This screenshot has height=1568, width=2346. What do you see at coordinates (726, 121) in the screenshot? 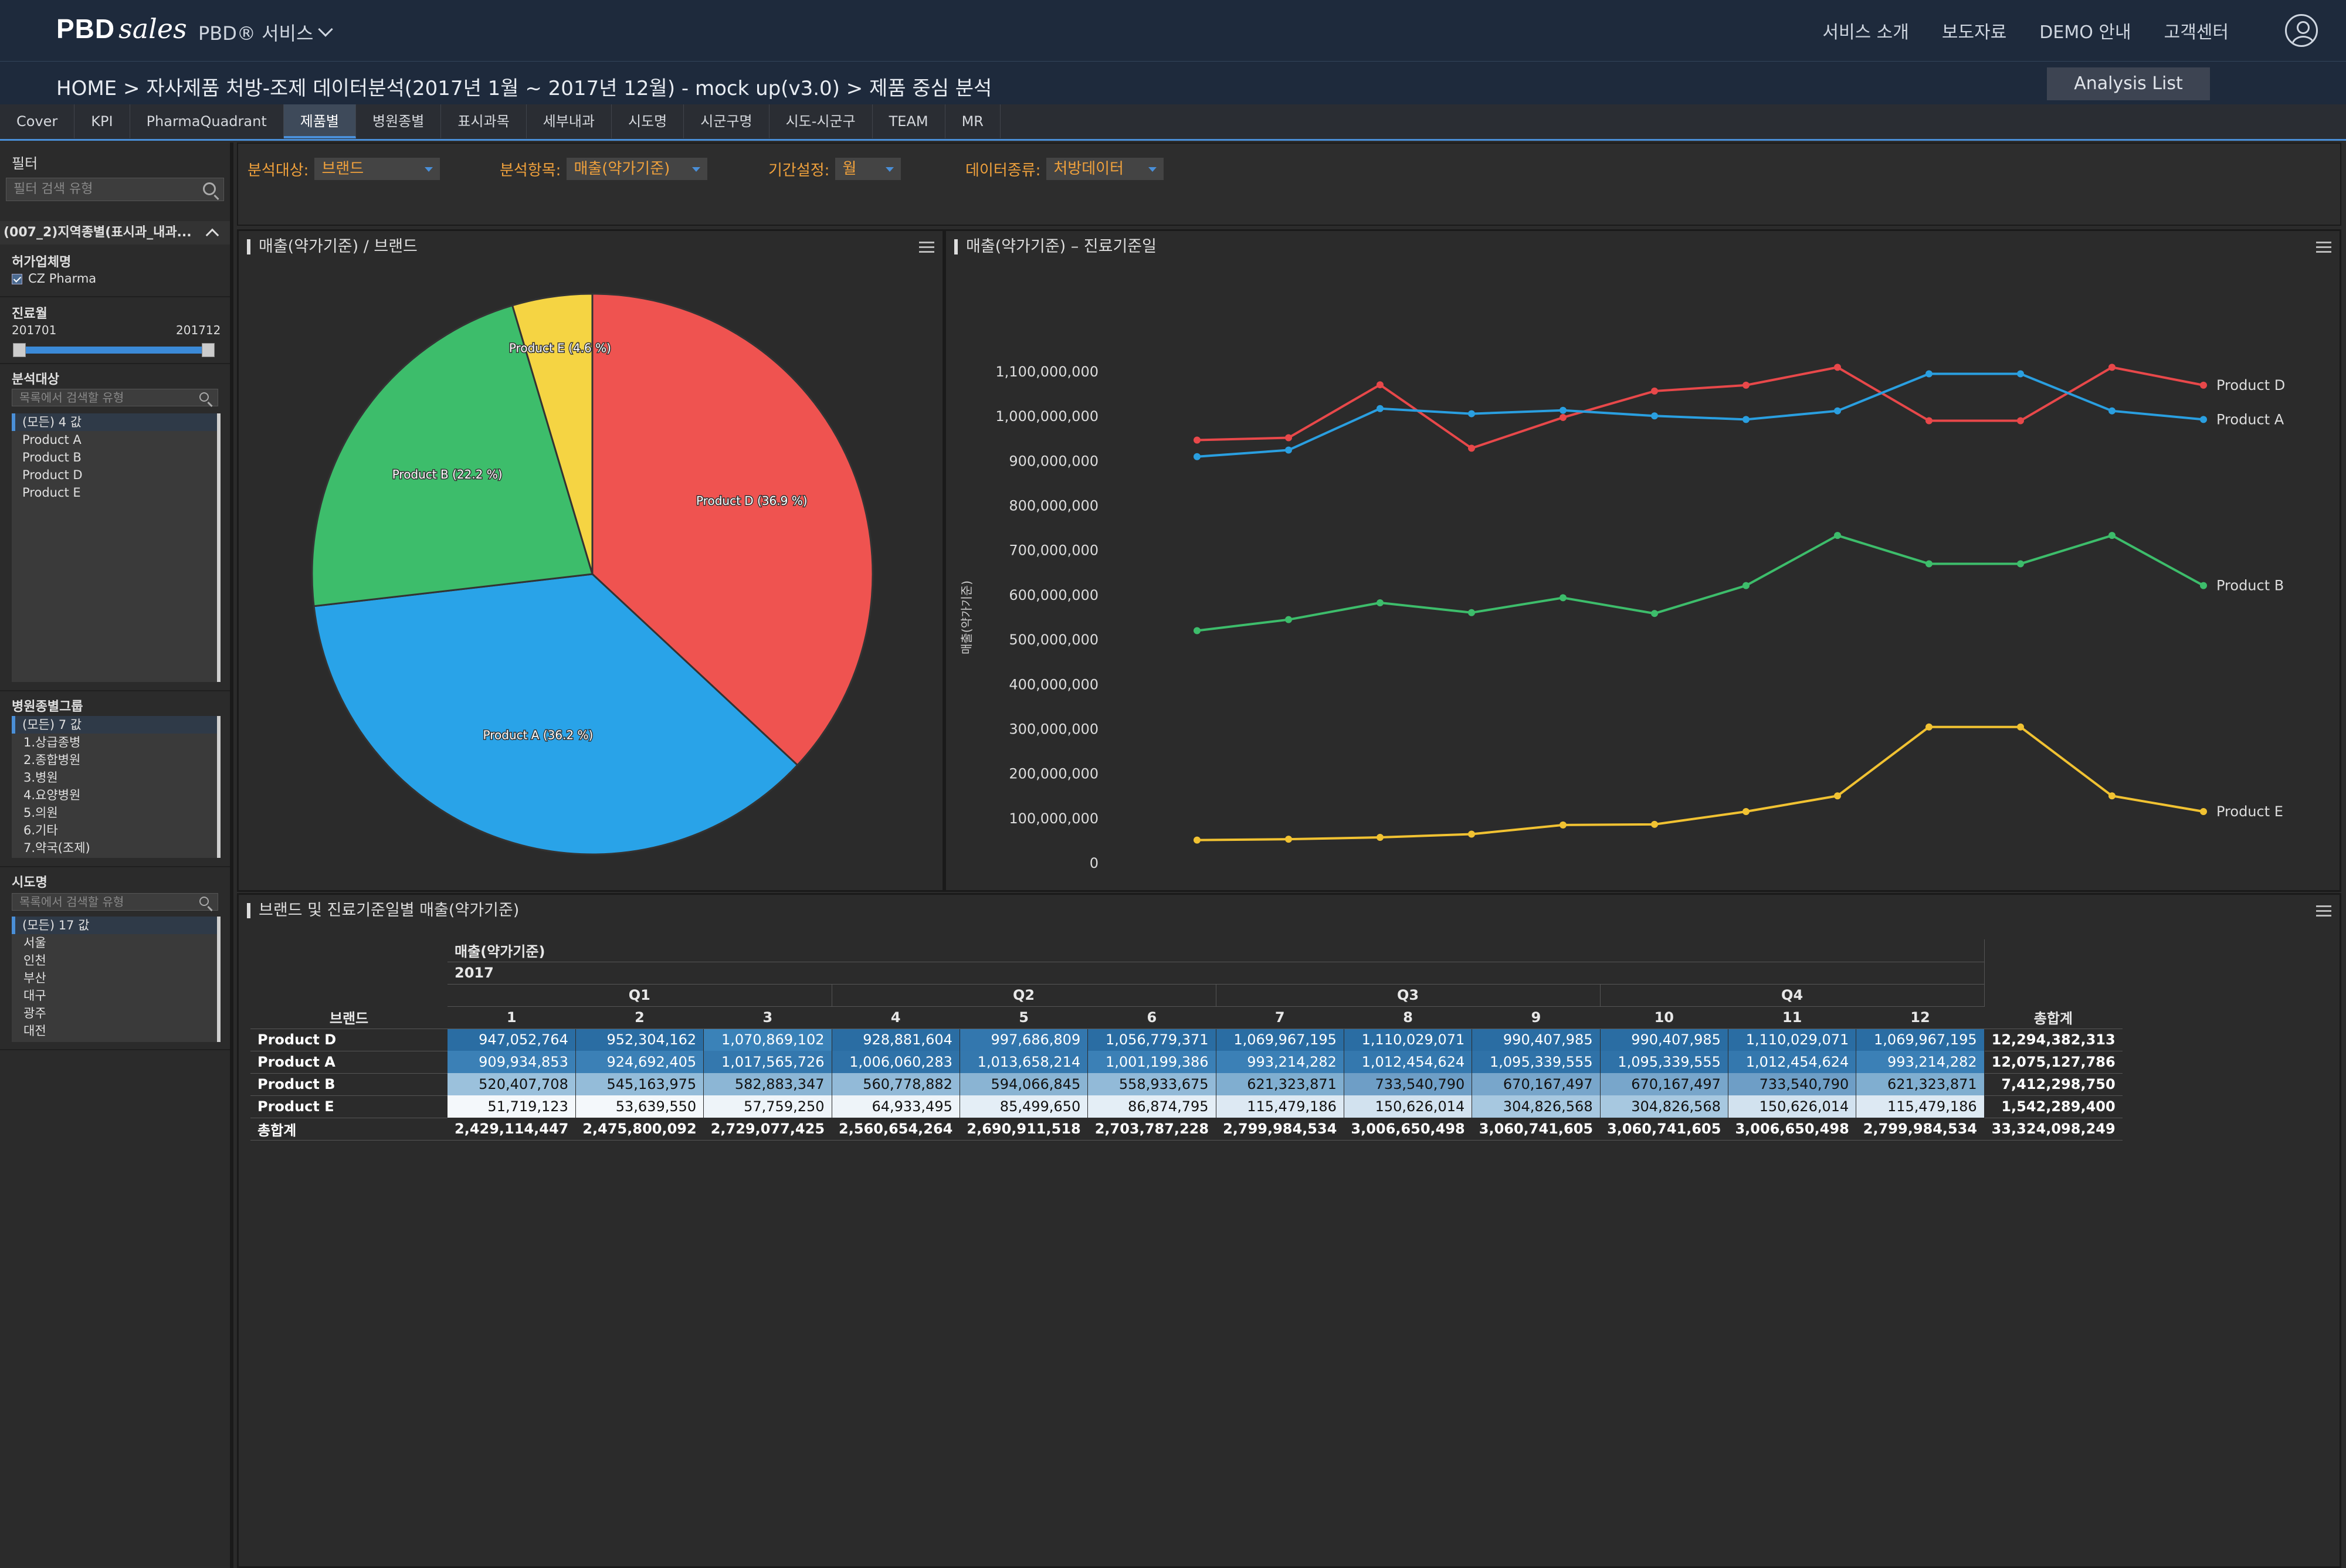
I see `tab-sigungu: 시군구명` at bounding box center [726, 121].